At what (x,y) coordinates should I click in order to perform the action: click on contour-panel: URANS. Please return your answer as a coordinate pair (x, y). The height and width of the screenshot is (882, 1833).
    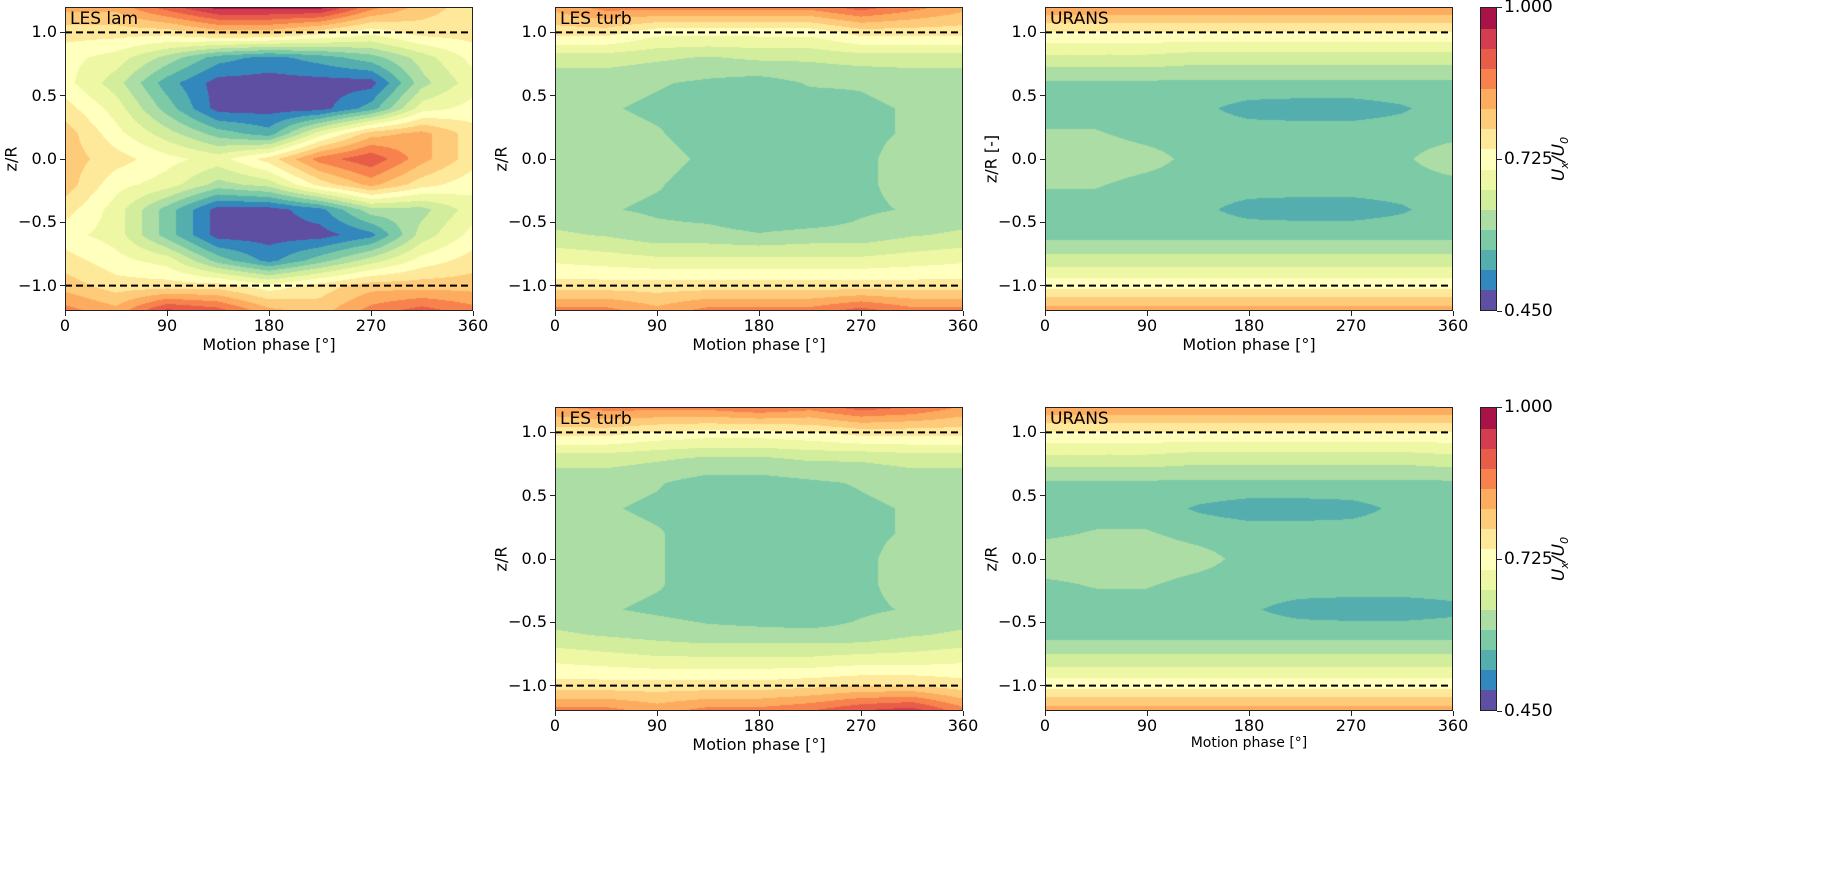
    Looking at the image, I should click on (1249, 159).